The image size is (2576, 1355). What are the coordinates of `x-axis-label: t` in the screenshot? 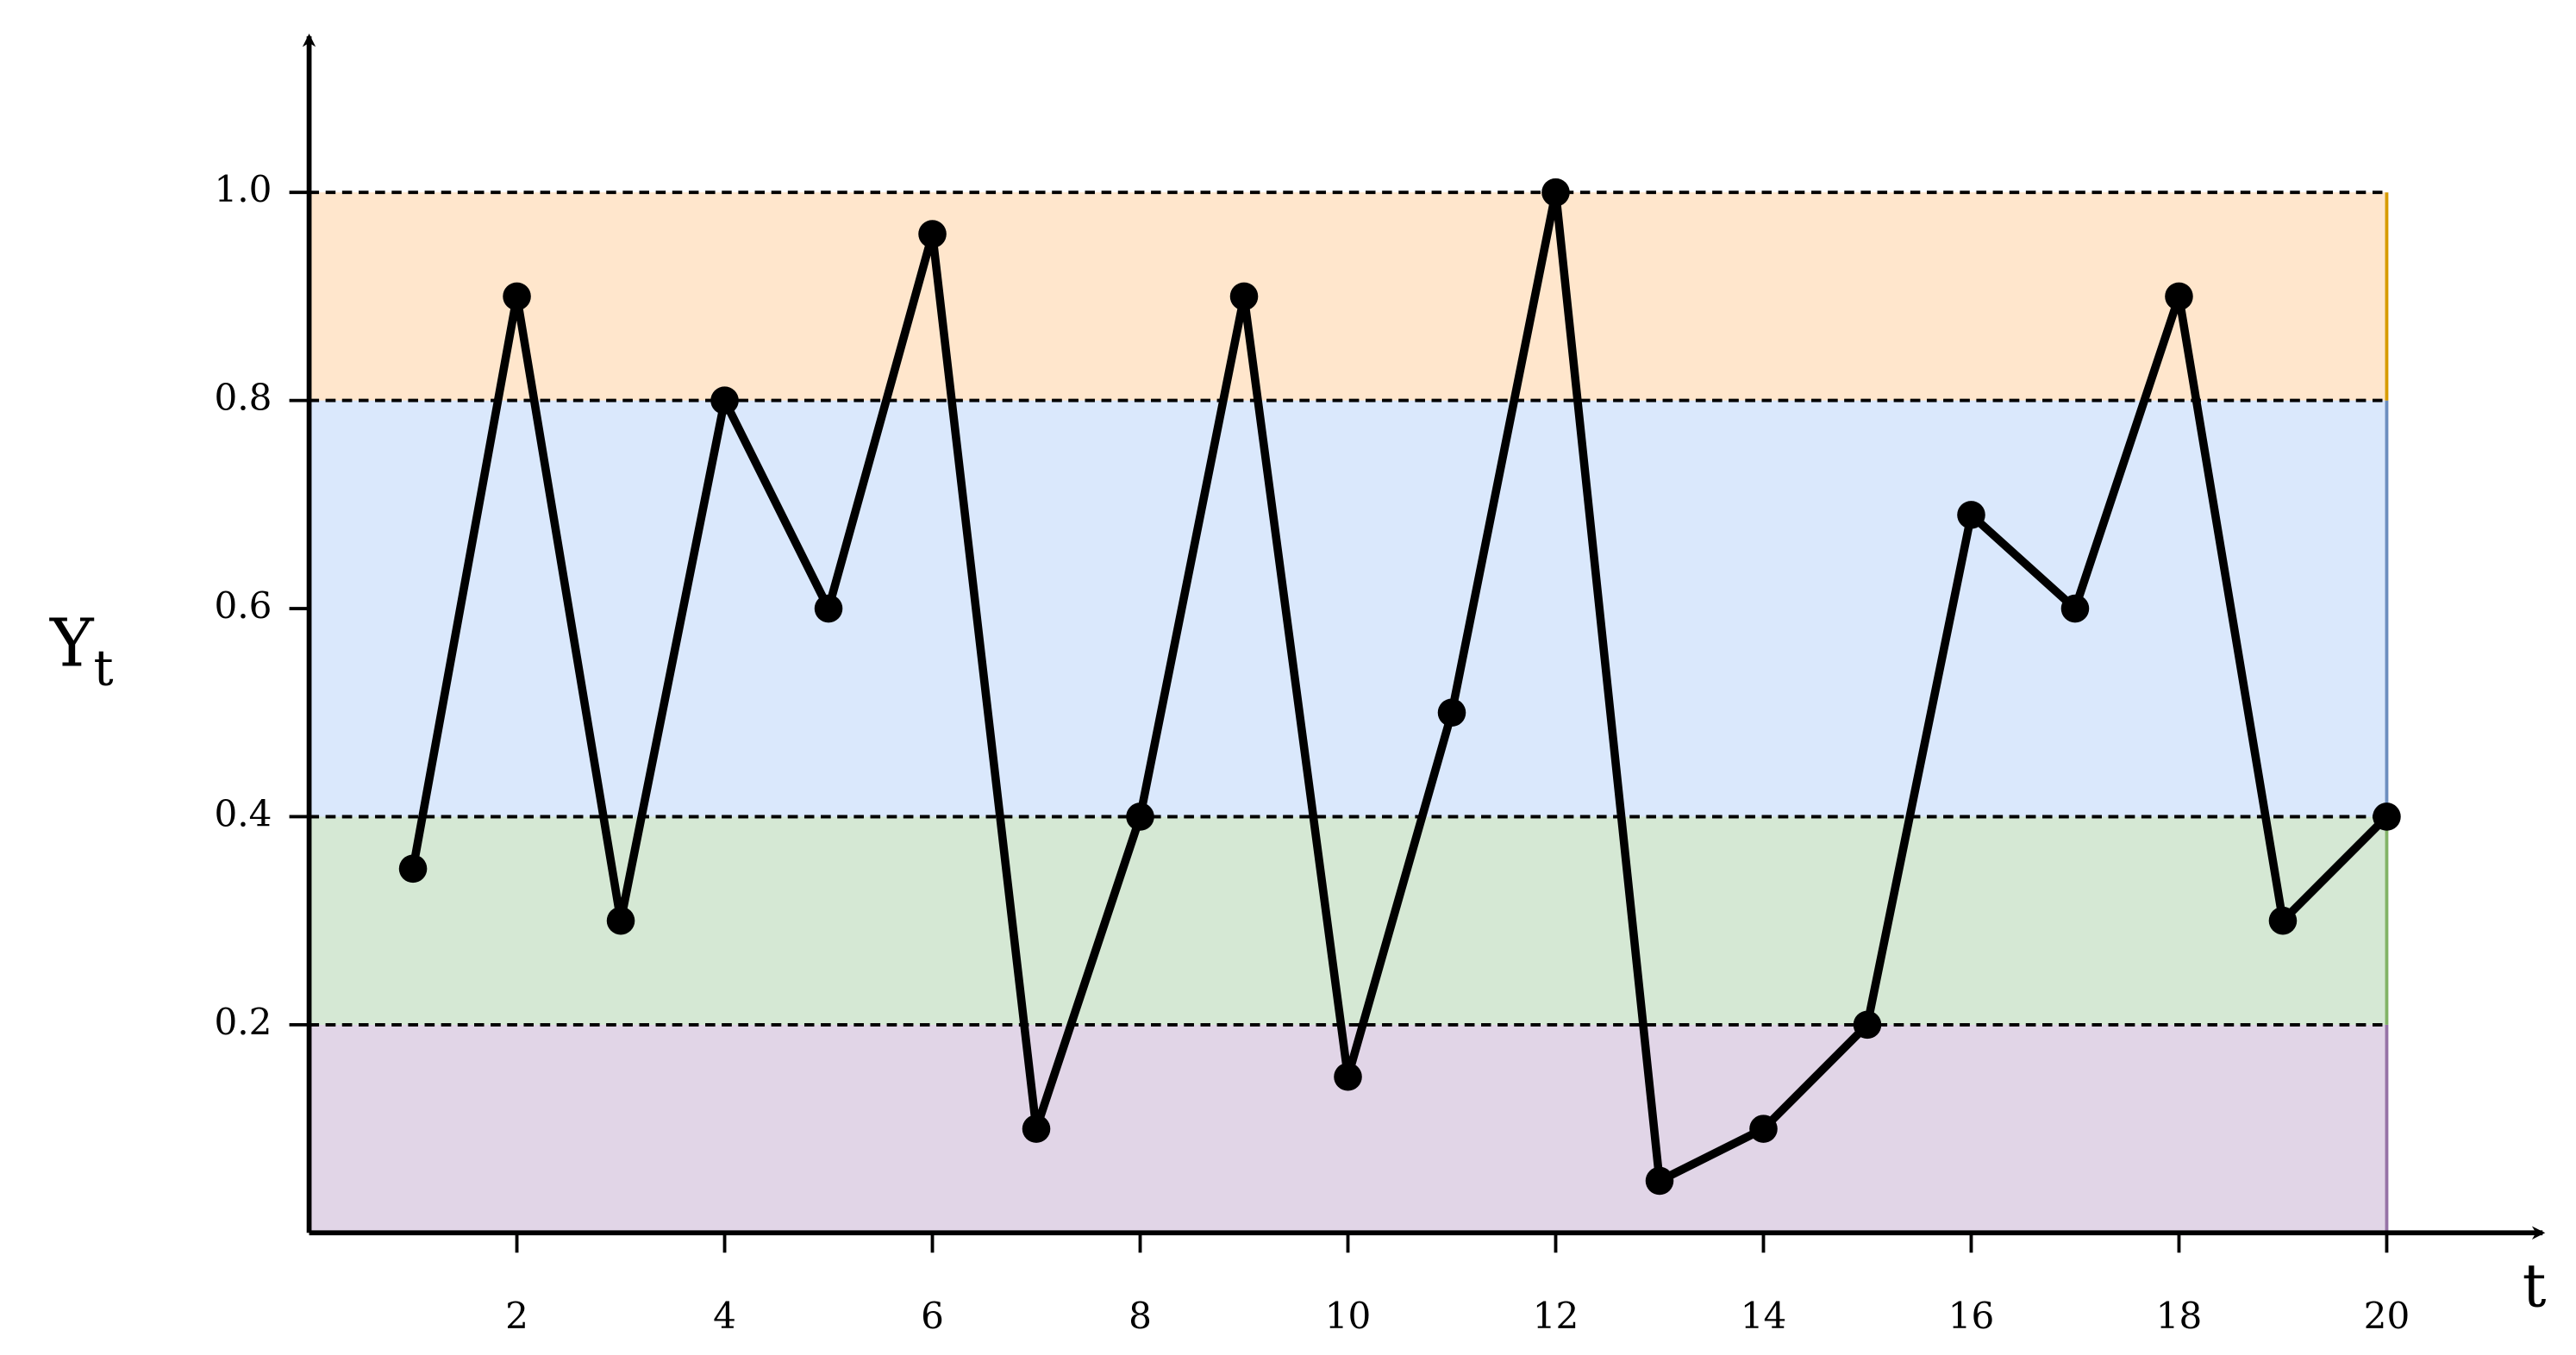 It's located at (2535, 1286).